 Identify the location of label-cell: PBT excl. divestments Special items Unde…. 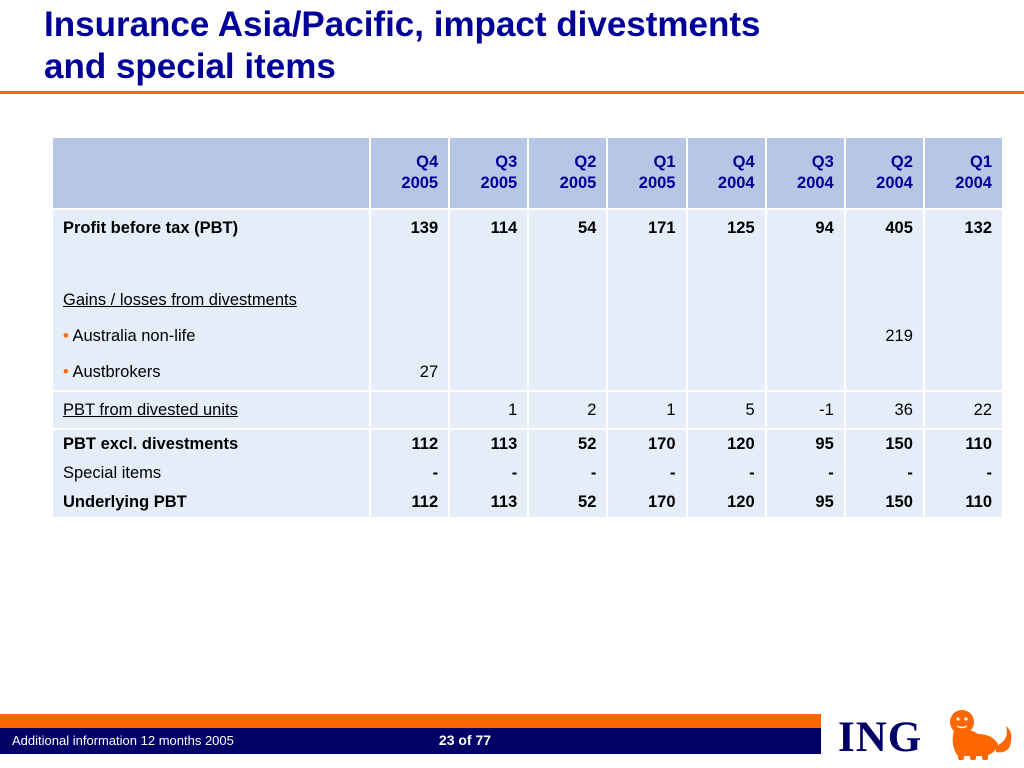
(211, 473).